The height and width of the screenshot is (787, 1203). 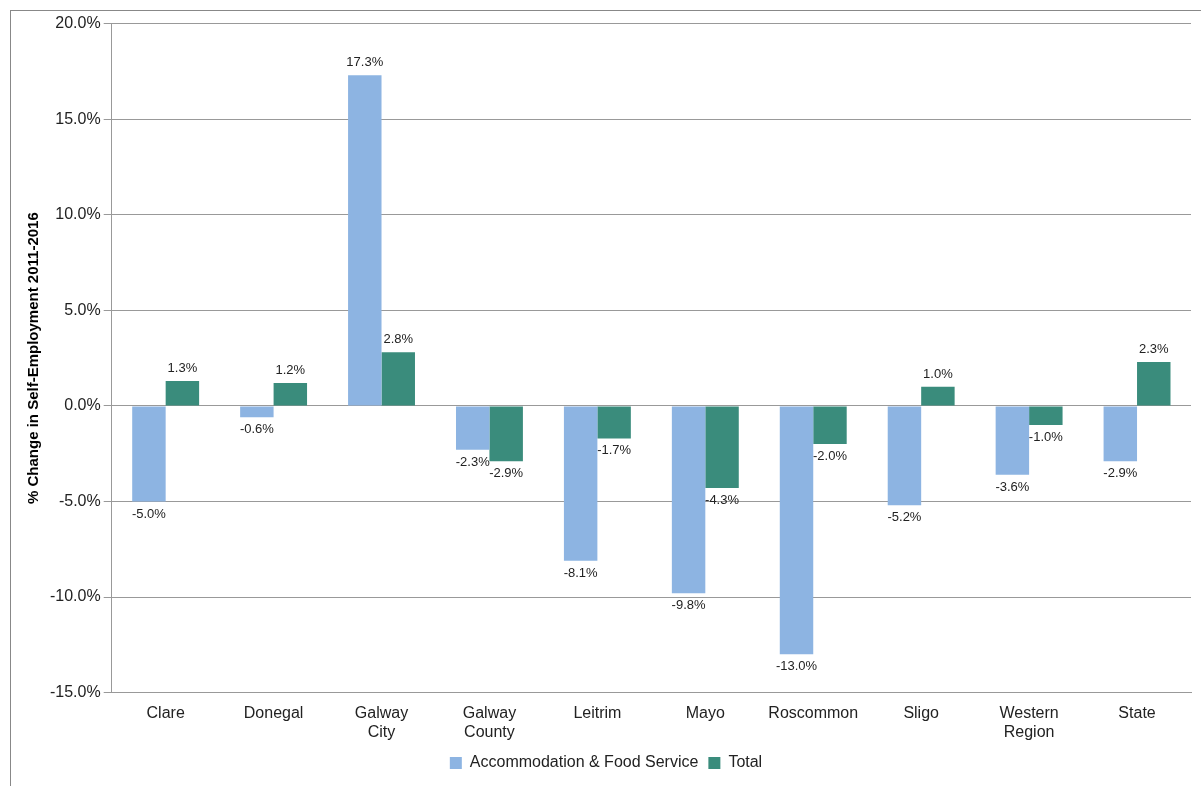 I want to click on data-label: -0.6%, so click(x=257, y=429).